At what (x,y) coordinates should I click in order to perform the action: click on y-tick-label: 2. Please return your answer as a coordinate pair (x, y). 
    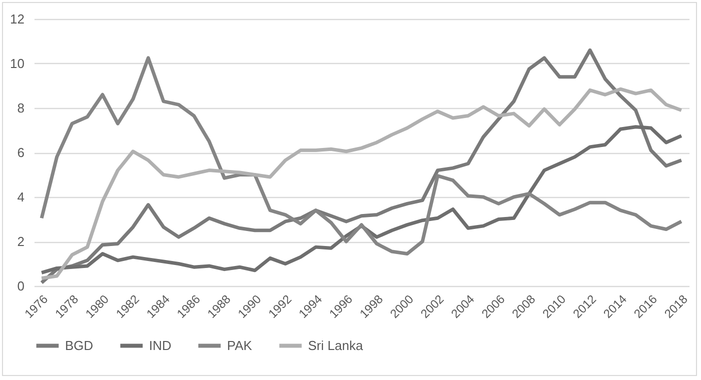
    Looking at the image, I should click on (20, 241).